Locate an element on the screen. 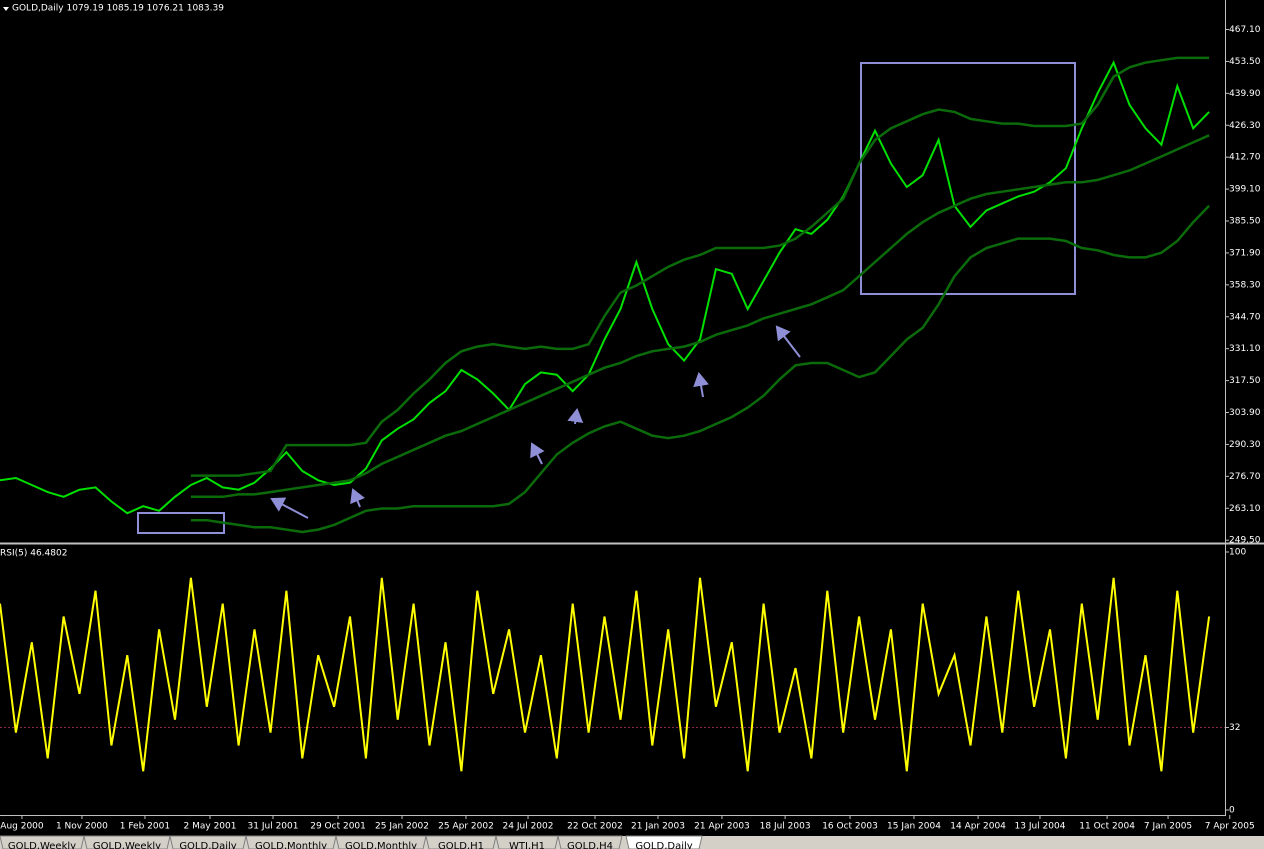  x-tick-label: Aug 2000 is located at coordinates (22, 827).